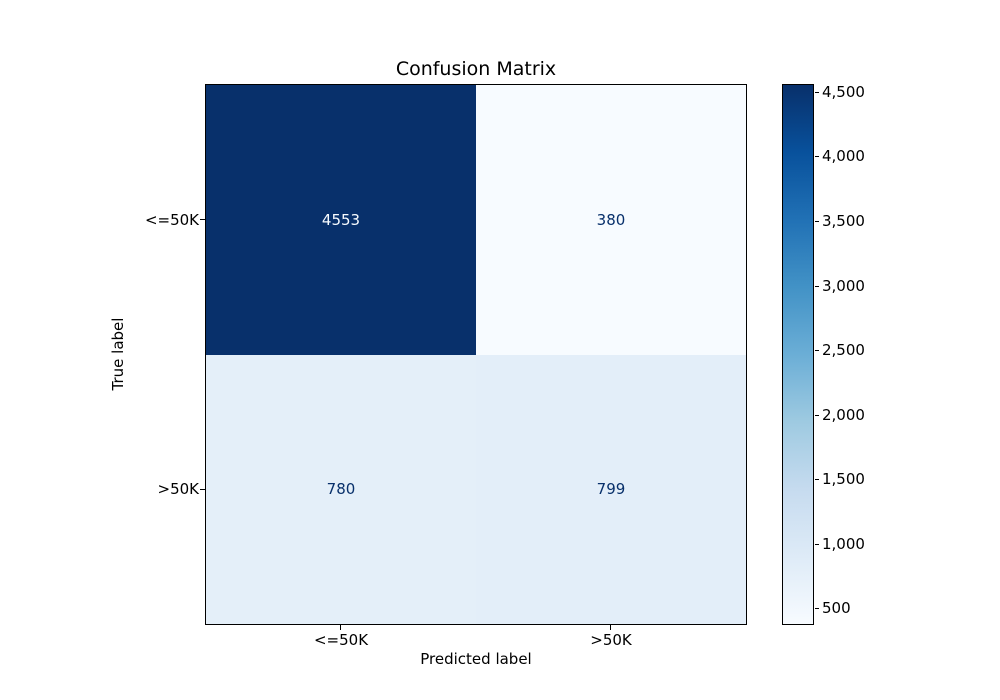 The height and width of the screenshot is (700, 1000). Describe the element at coordinates (178, 489) in the screenshot. I see `y-tick-label-gt50k: >50K` at that location.